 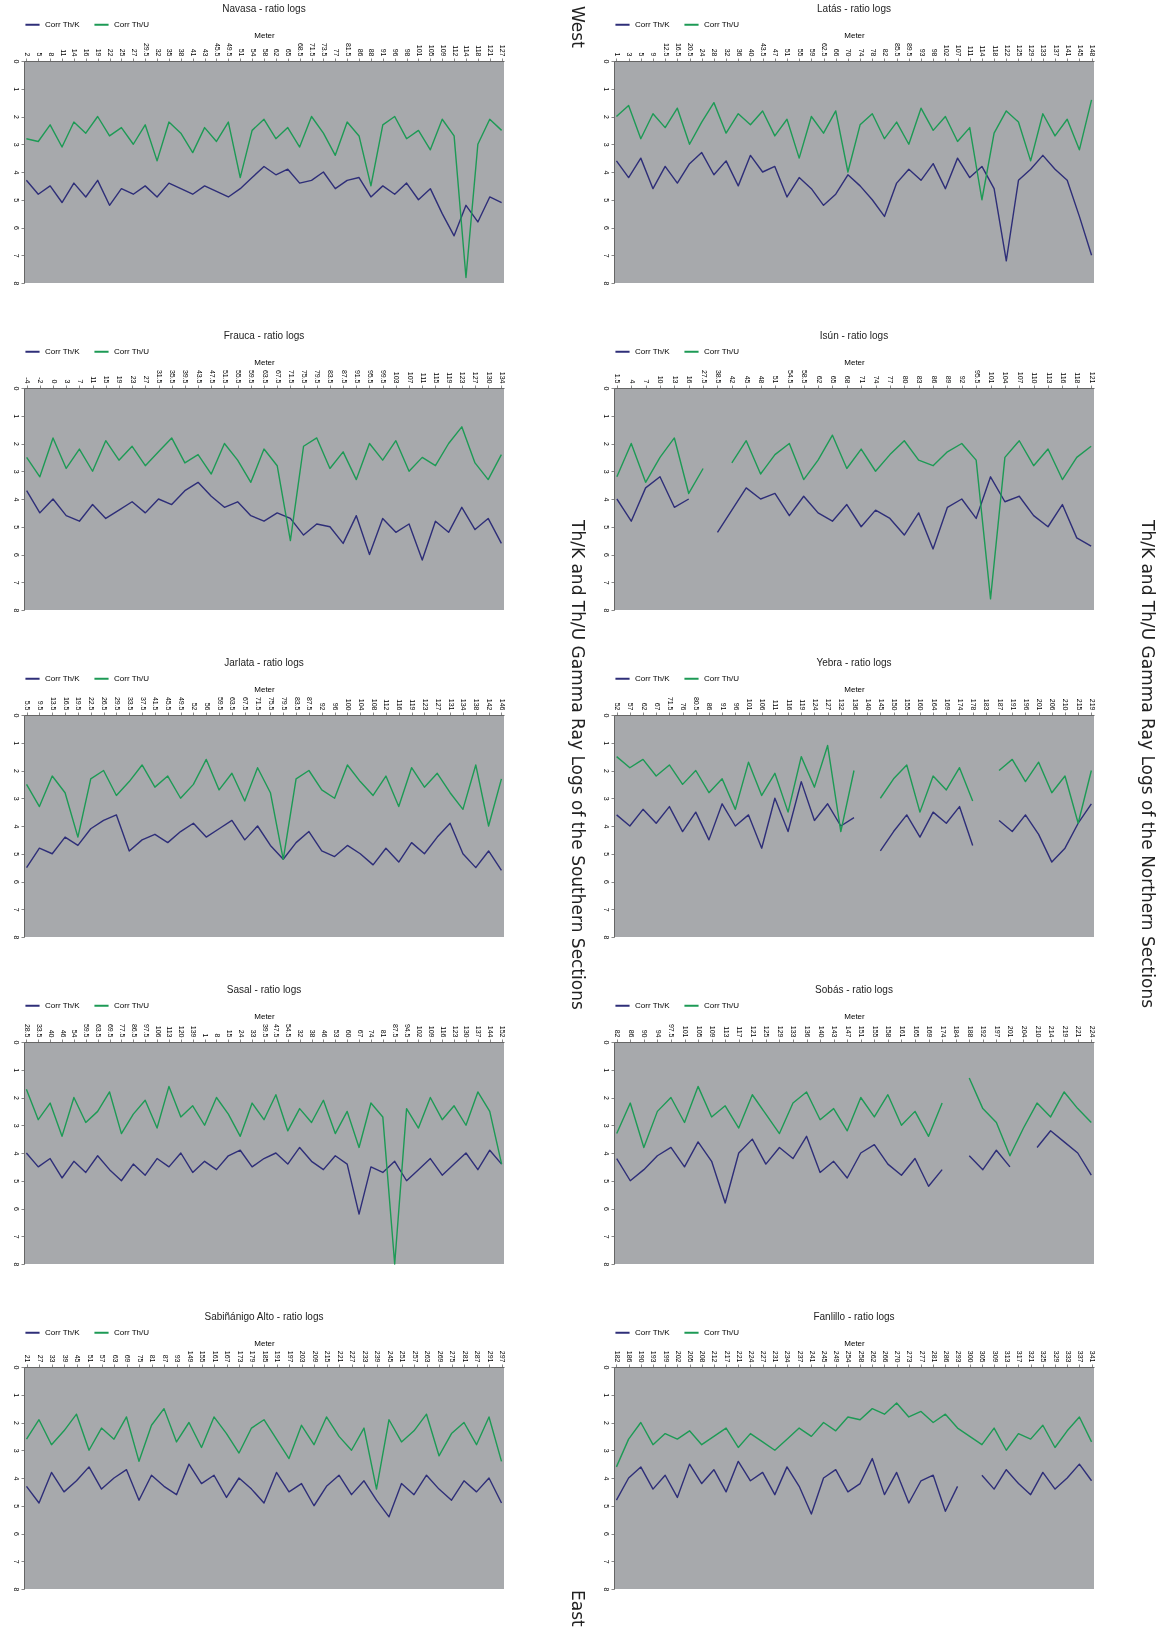 What do you see at coordinates (264, 662) in the screenshot?
I see `chart-title: Jarlata - ratio logs` at bounding box center [264, 662].